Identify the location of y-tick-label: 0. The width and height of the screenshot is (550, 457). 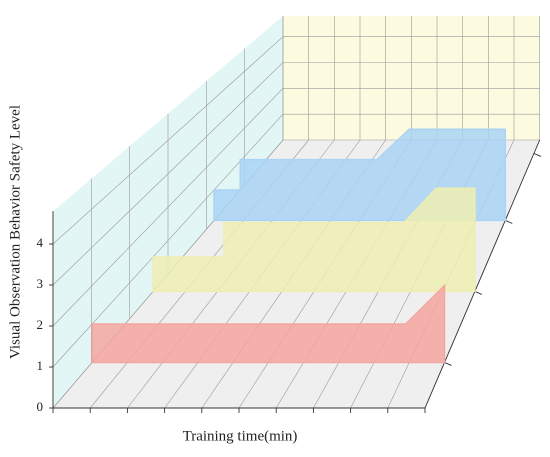
(40, 406).